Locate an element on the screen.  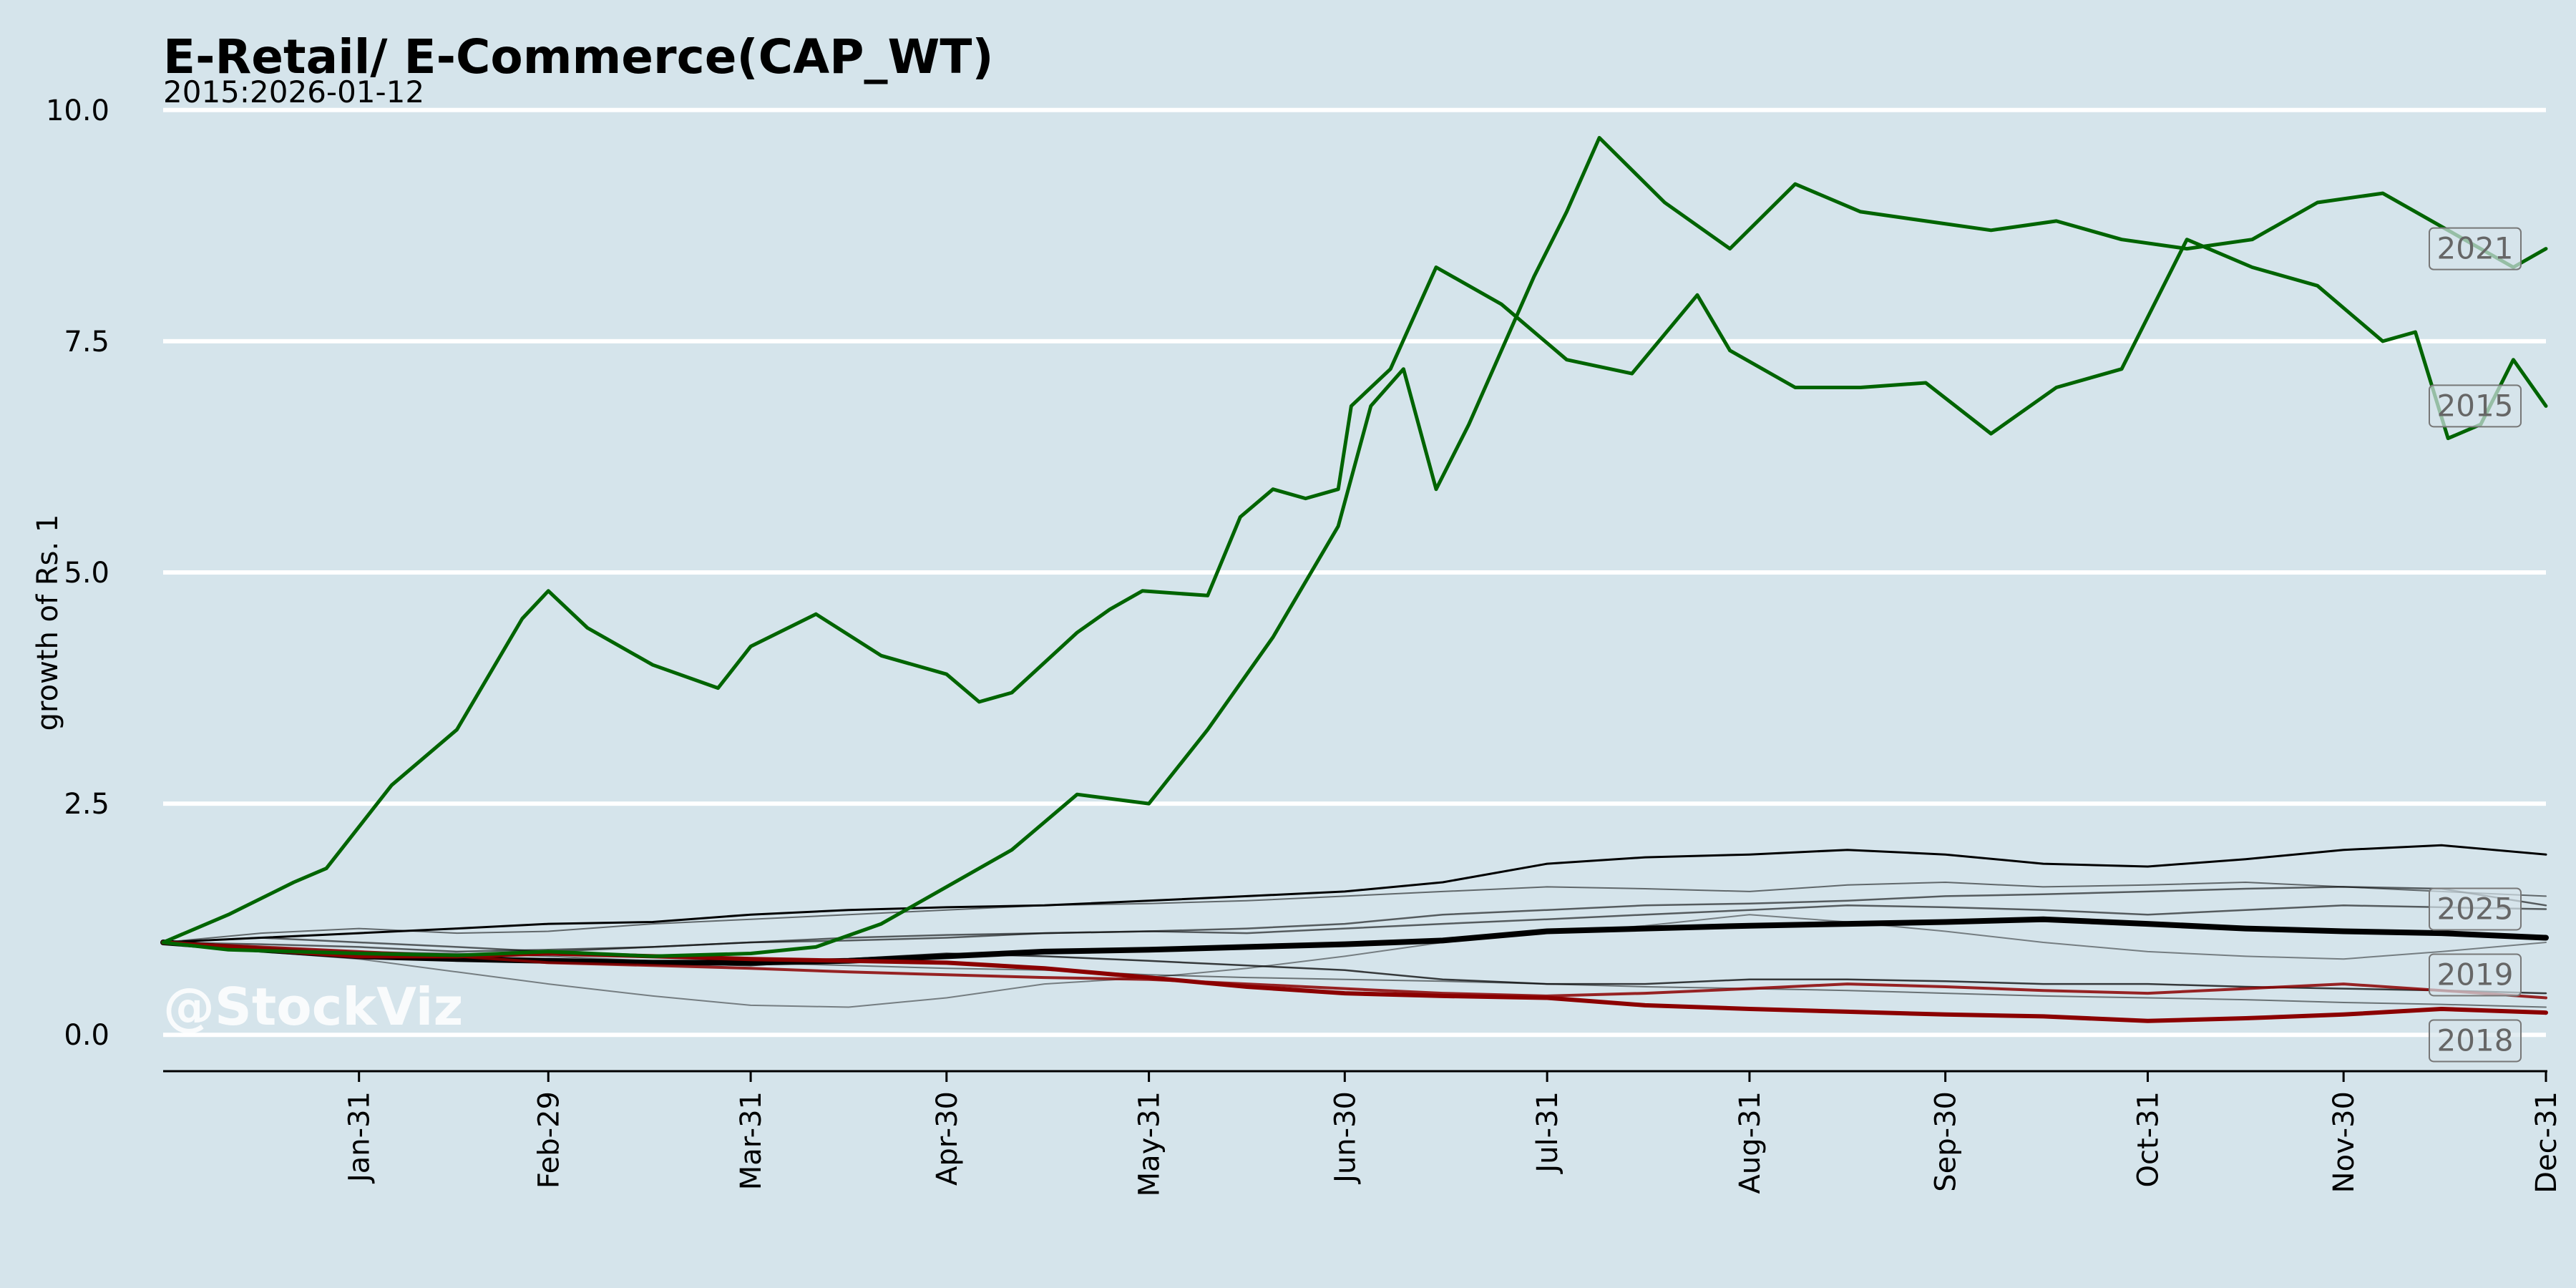
series-label: 2025 is located at coordinates (2475, 908).